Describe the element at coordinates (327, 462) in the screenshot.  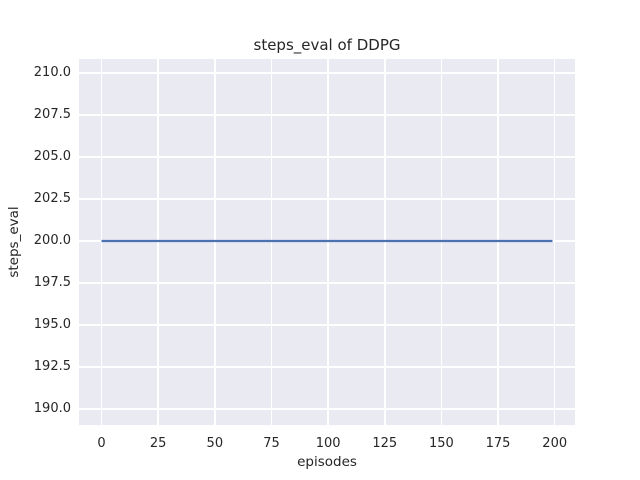
I see `x-axis-label: episodes` at that location.